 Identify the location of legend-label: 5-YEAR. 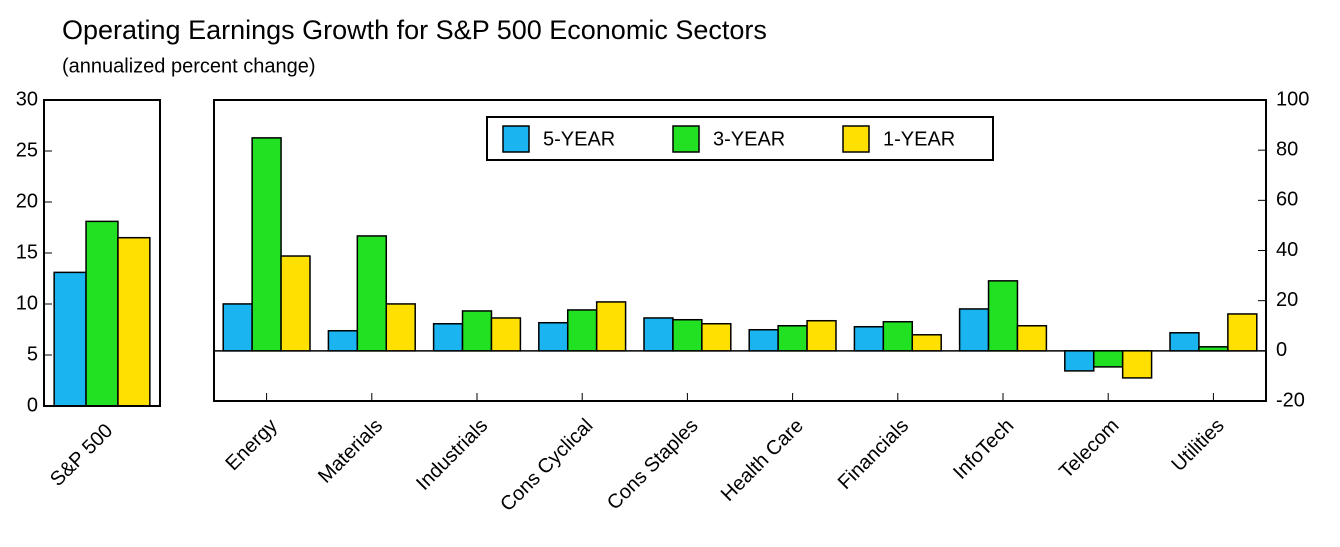
(579, 139).